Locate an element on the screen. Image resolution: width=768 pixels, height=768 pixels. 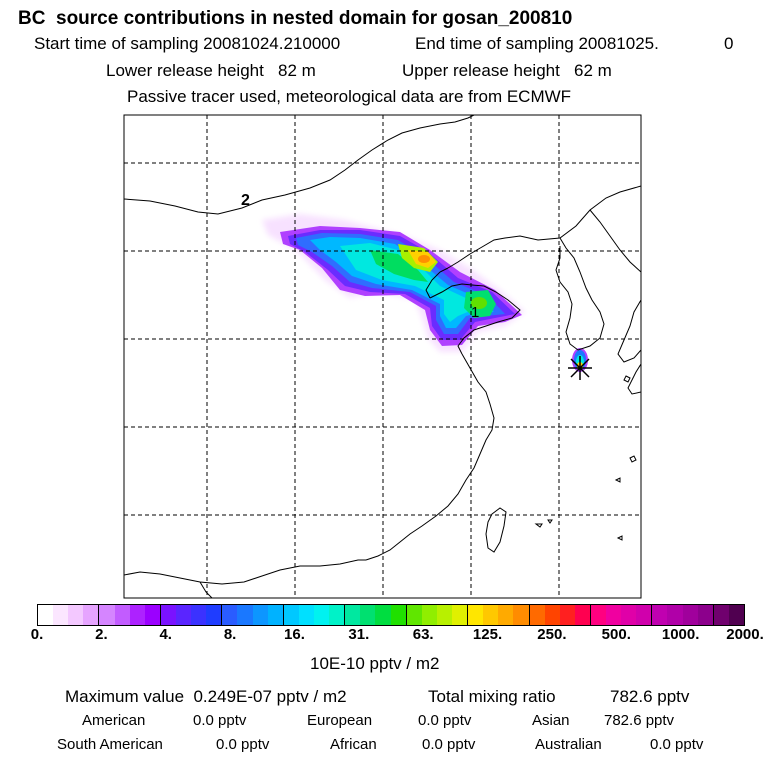
end-time-value: 0 is located at coordinates (729, 43).